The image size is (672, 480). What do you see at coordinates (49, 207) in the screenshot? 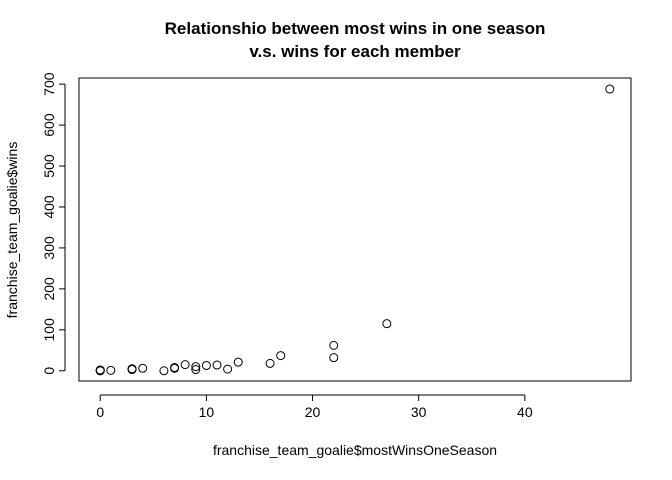
I see `y-tick-label: 400` at bounding box center [49, 207].